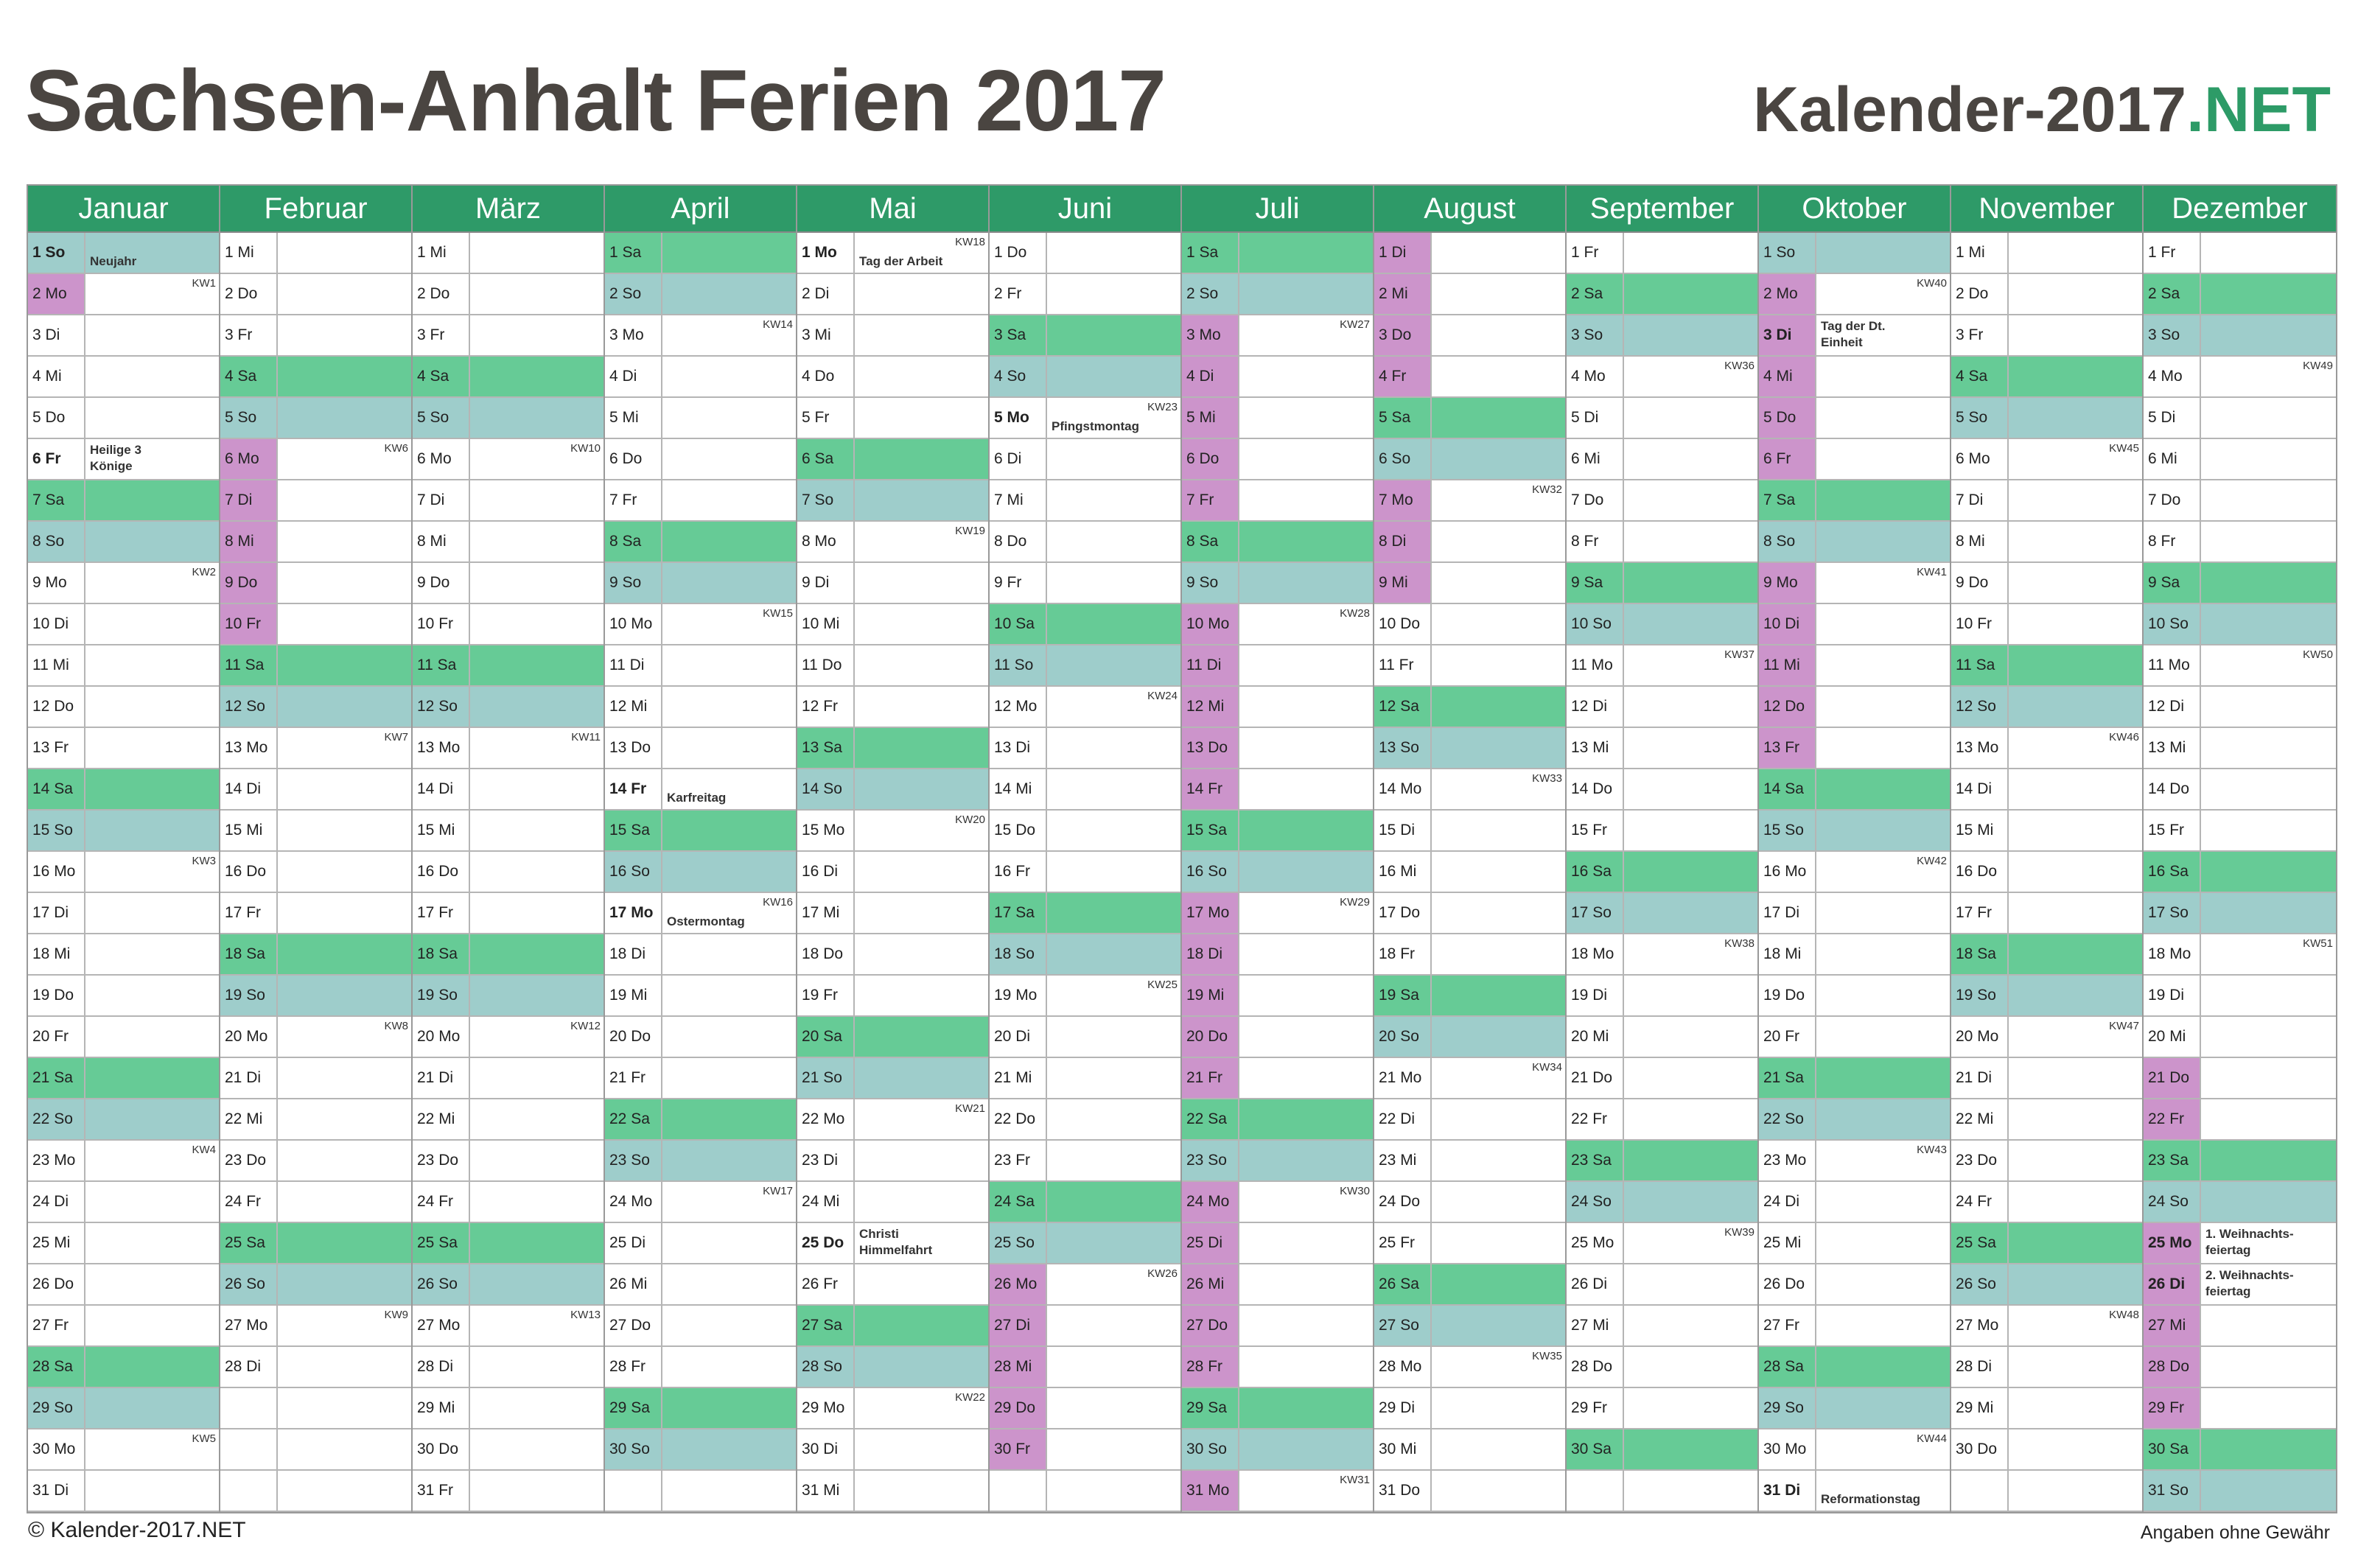 This screenshot has height=1568, width=2358. I want to click on day-label: 21 Fr, so click(1210, 1078).